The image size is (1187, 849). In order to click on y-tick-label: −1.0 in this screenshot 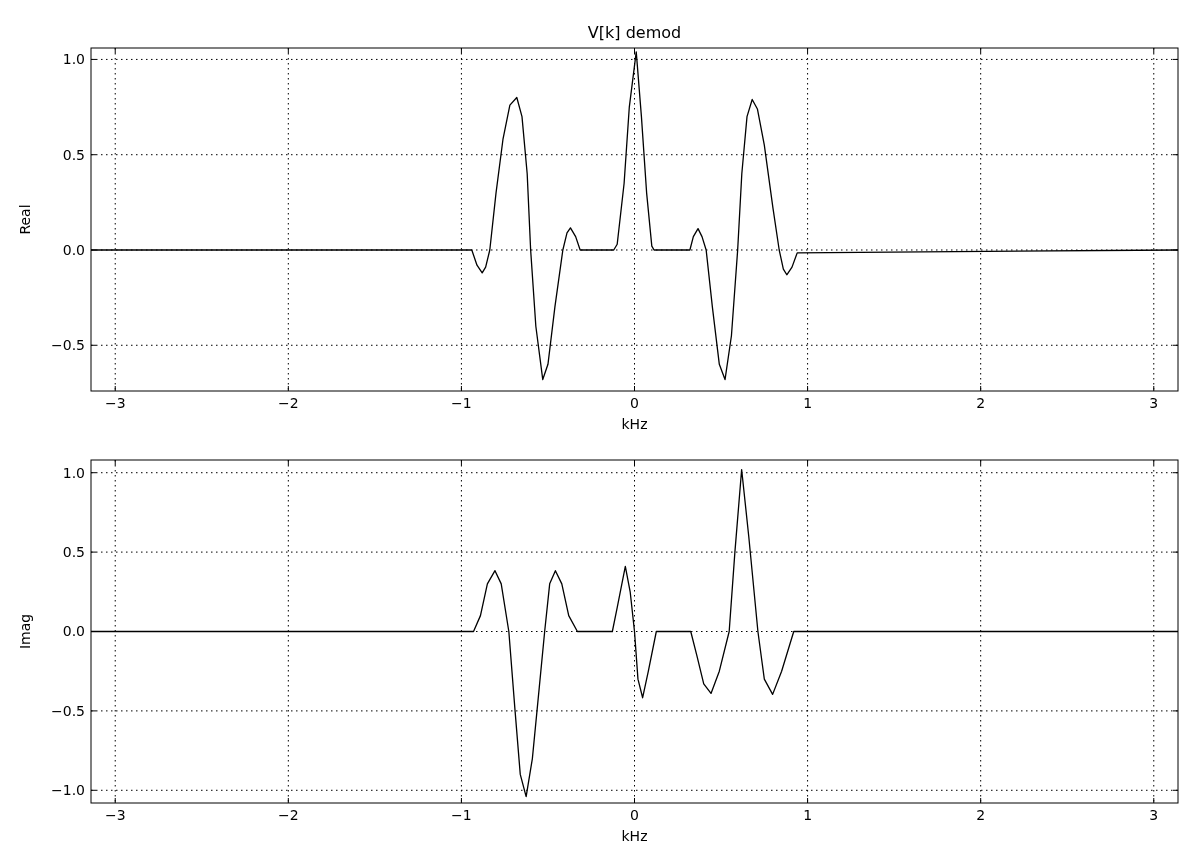, I will do `click(68, 790)`.